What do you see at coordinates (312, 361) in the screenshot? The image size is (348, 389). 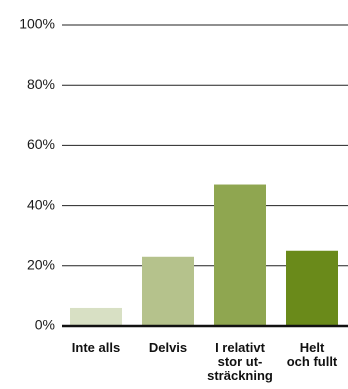 I see `x-tick-label-line: och fullt` at bounding box center [312, 361].